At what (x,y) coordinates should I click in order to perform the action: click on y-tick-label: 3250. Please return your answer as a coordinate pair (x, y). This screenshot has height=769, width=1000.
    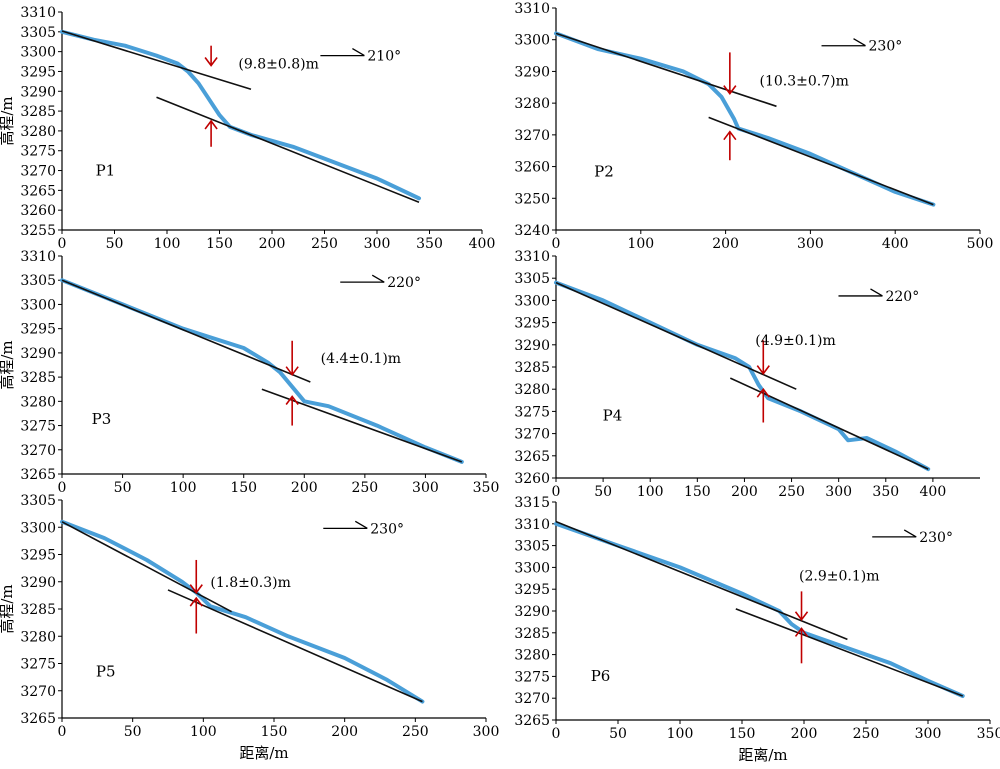
    Looking at the image, I should click on (532, 199).